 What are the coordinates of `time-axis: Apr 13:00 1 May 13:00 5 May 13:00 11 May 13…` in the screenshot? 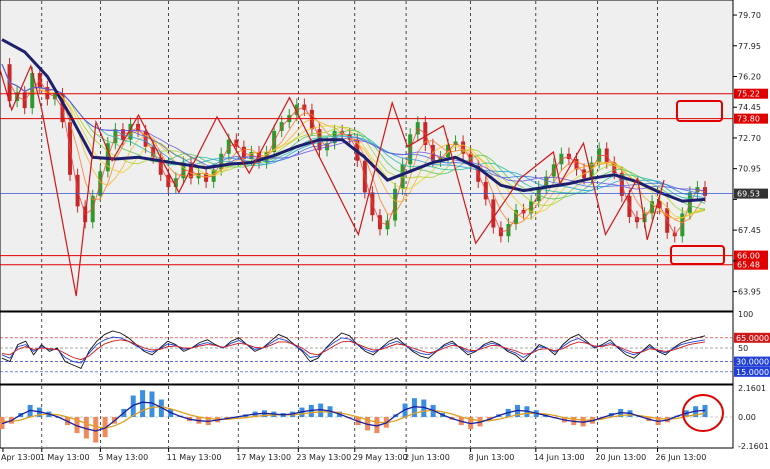 It's located at (353, 455).